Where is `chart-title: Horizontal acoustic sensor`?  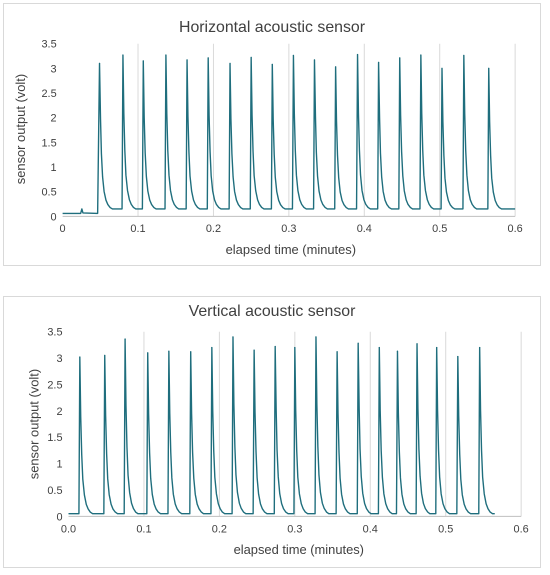
chart-title: Horizontal acoustic sensor is located at coordinates (272, 27).